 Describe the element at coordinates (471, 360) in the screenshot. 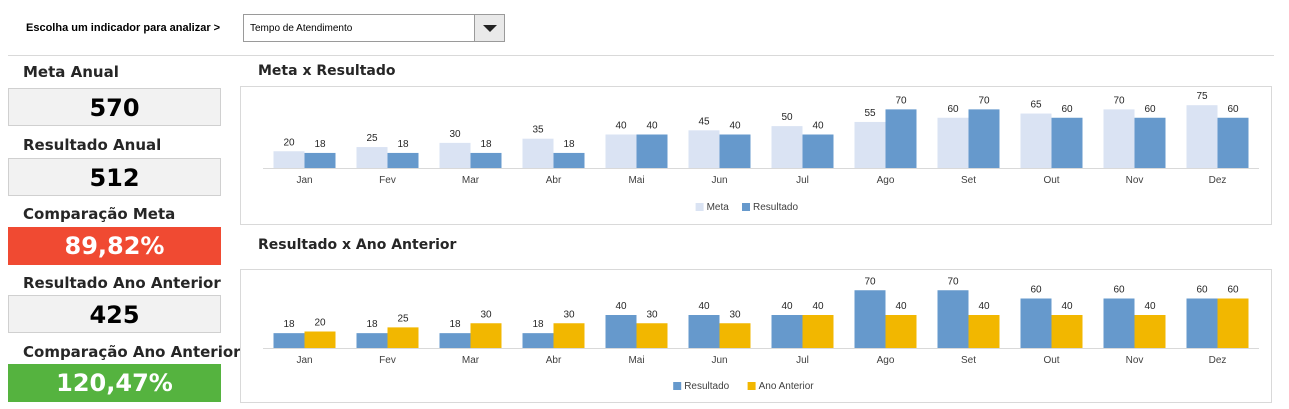

I see `x-tick-label: Mar` at that location.